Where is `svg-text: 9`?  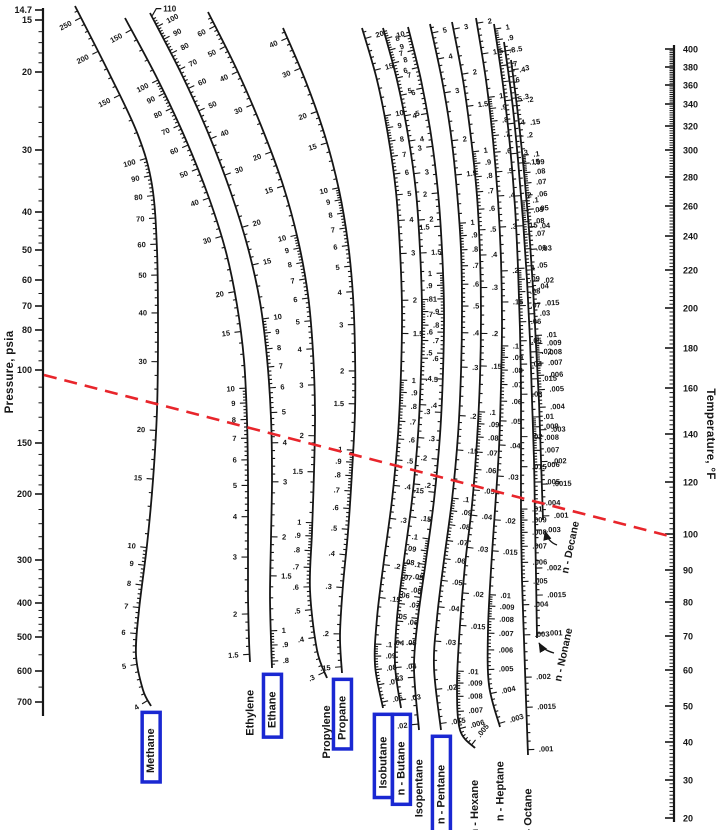 svg-text: 9 is located at coordinates (277, 331).